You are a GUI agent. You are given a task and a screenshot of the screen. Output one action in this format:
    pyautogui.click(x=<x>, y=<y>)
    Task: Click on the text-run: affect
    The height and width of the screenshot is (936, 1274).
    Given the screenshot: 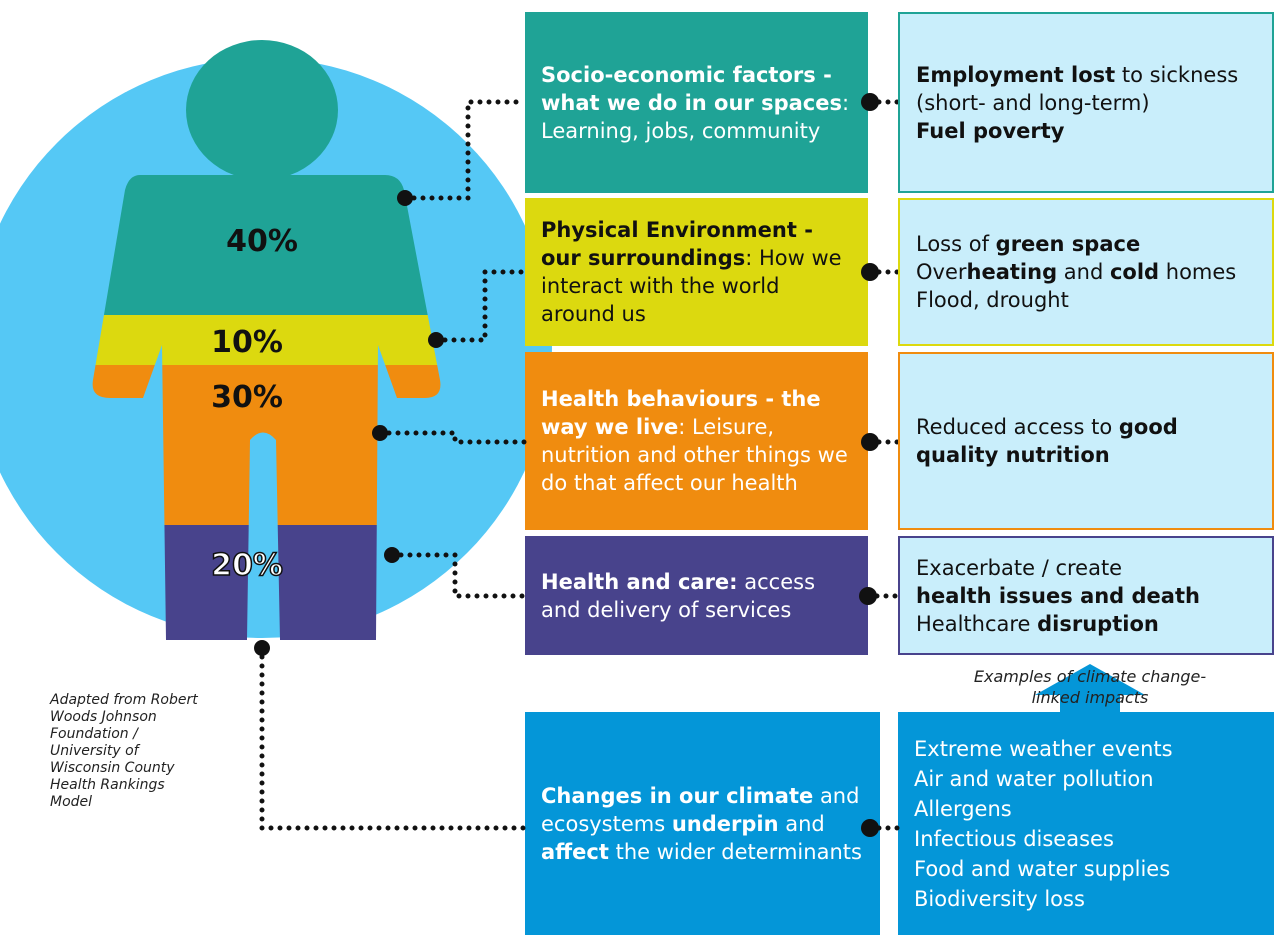 What is the action you would take?
    pyautogui.click(x=575, y=851)
    